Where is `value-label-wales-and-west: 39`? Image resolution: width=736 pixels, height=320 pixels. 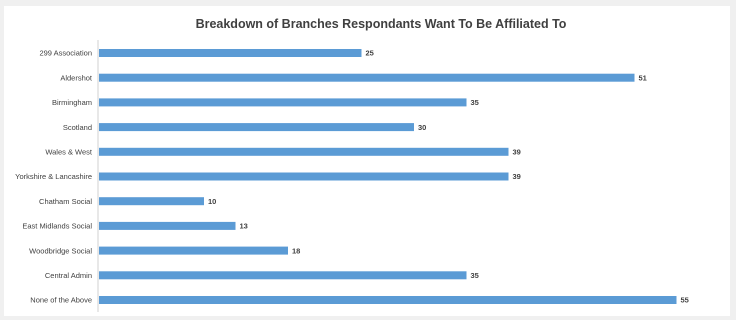 value-label-wales-and-west: 39 is located at coordinates (517, 152).